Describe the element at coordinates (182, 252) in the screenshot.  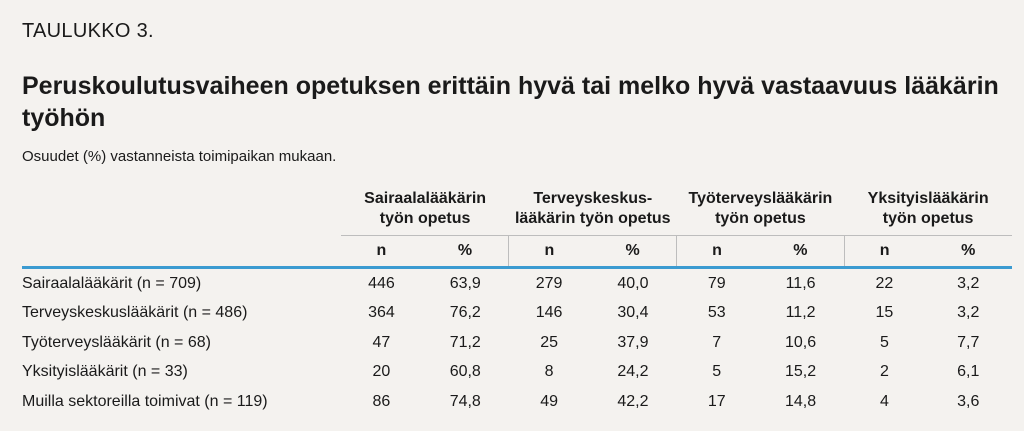
I see `subheader-blank` at that location.